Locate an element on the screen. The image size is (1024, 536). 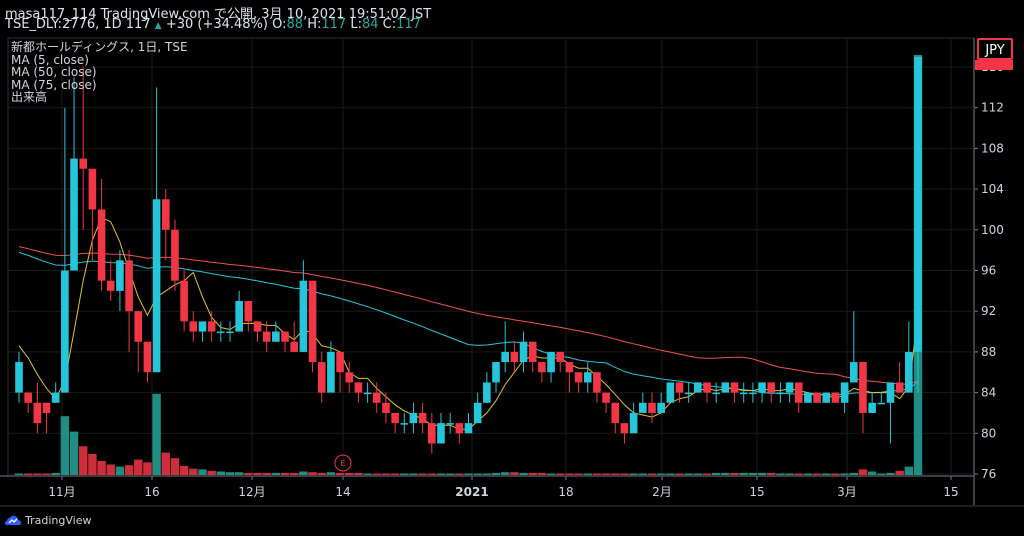
x-tick-label: 18 is located at coordinates (565, 492).